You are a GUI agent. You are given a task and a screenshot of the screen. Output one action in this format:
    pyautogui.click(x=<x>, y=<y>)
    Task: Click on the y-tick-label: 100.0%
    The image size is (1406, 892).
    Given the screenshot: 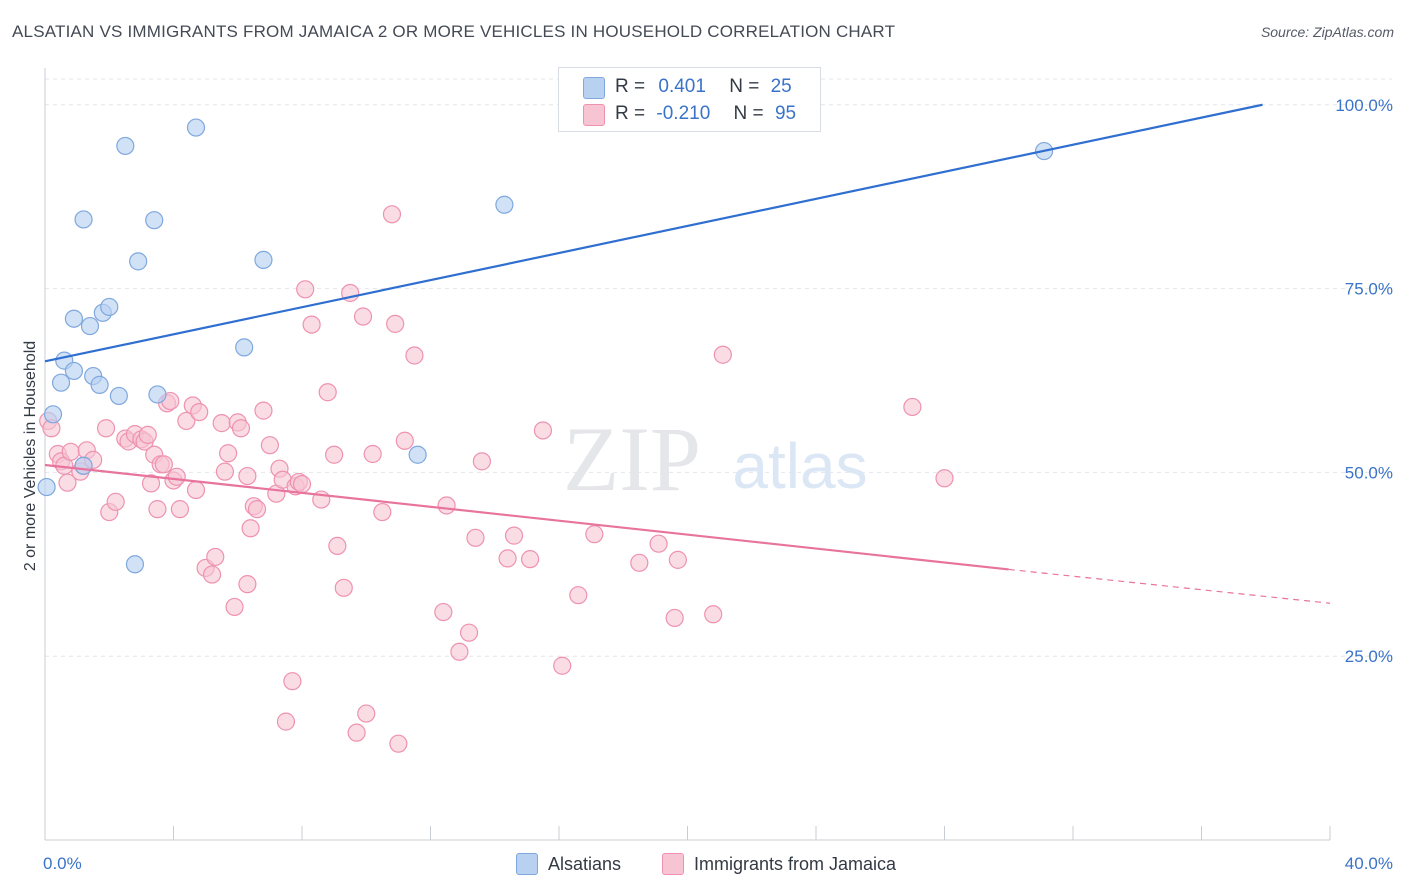 What is the action you would take?
    pyautogui.click(x=1364, y=105)
    